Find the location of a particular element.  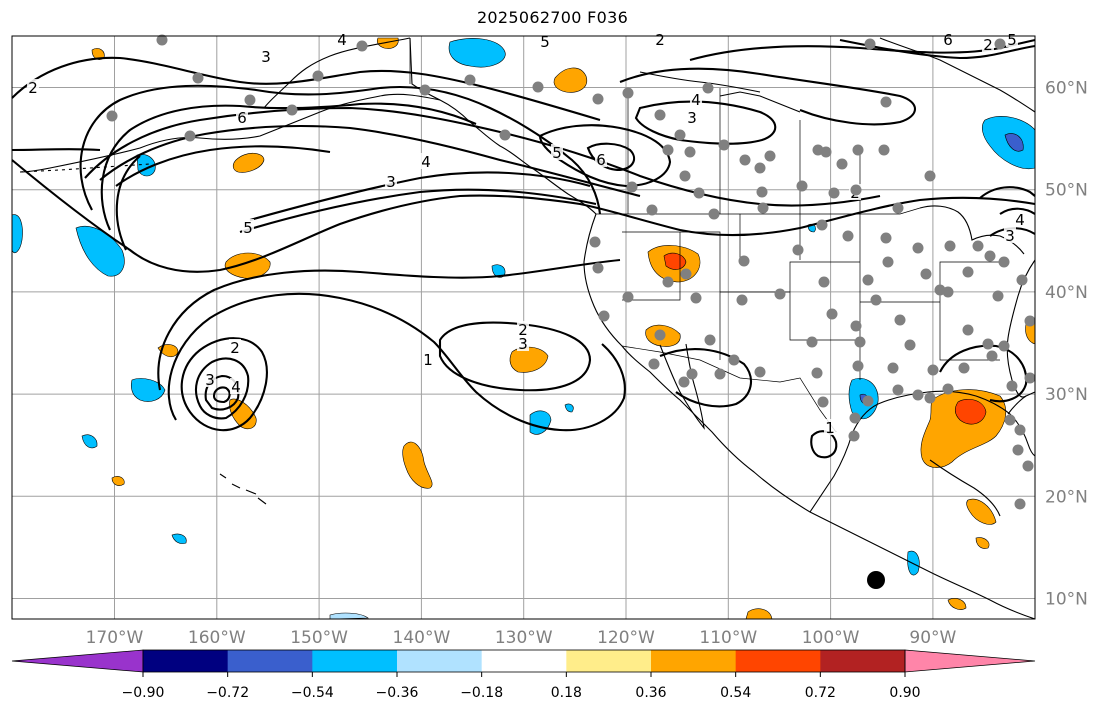

colorbar-tick-label: −0.18 is located at coordinates (481, 693).